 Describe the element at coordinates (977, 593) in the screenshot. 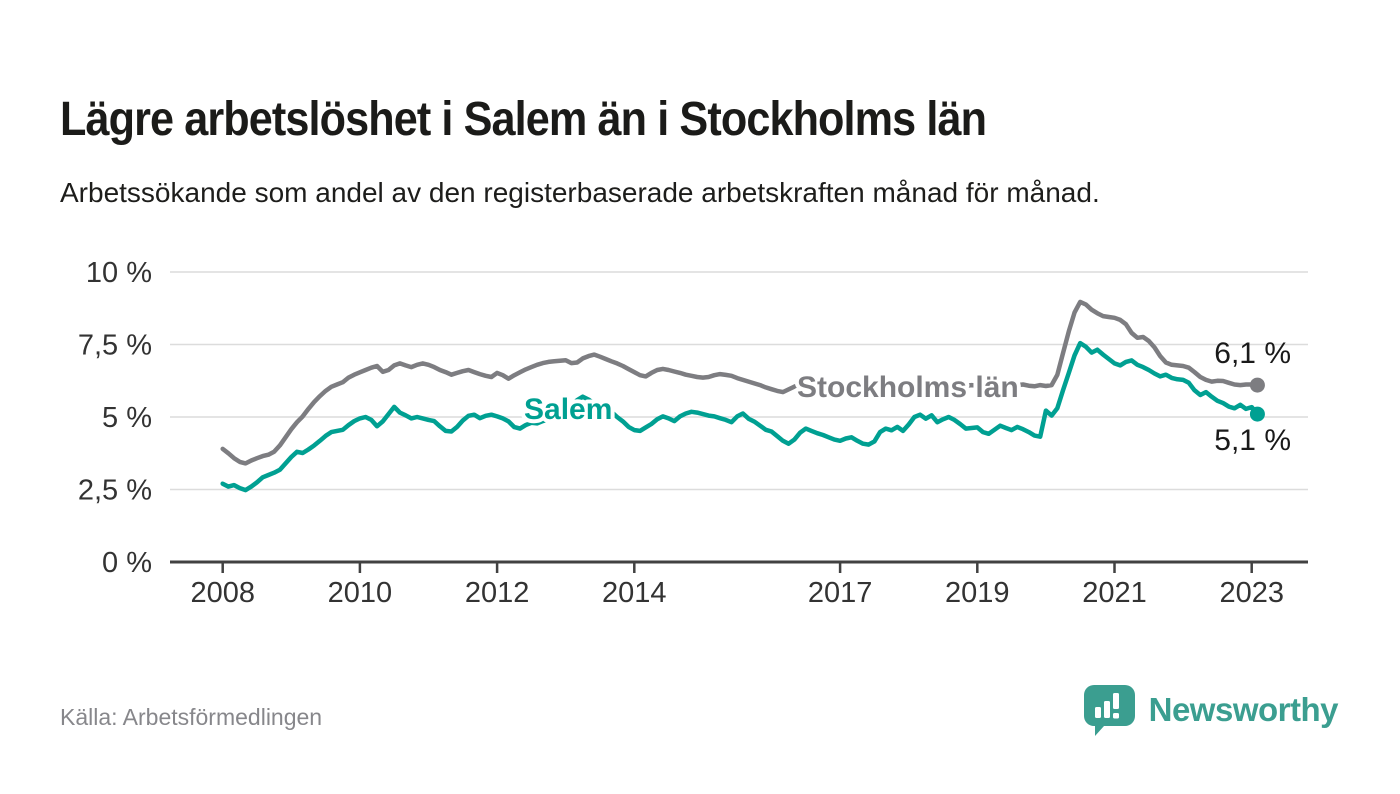

I see `x-axis-tick-label: 2019` at that location.